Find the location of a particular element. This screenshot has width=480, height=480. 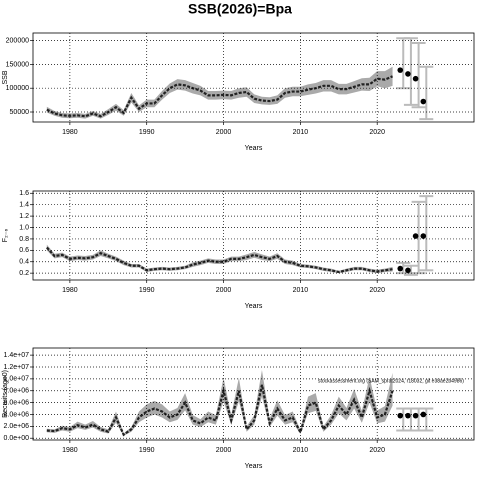

y-tick-label: 0.8 is located at coordinates (24, 239).